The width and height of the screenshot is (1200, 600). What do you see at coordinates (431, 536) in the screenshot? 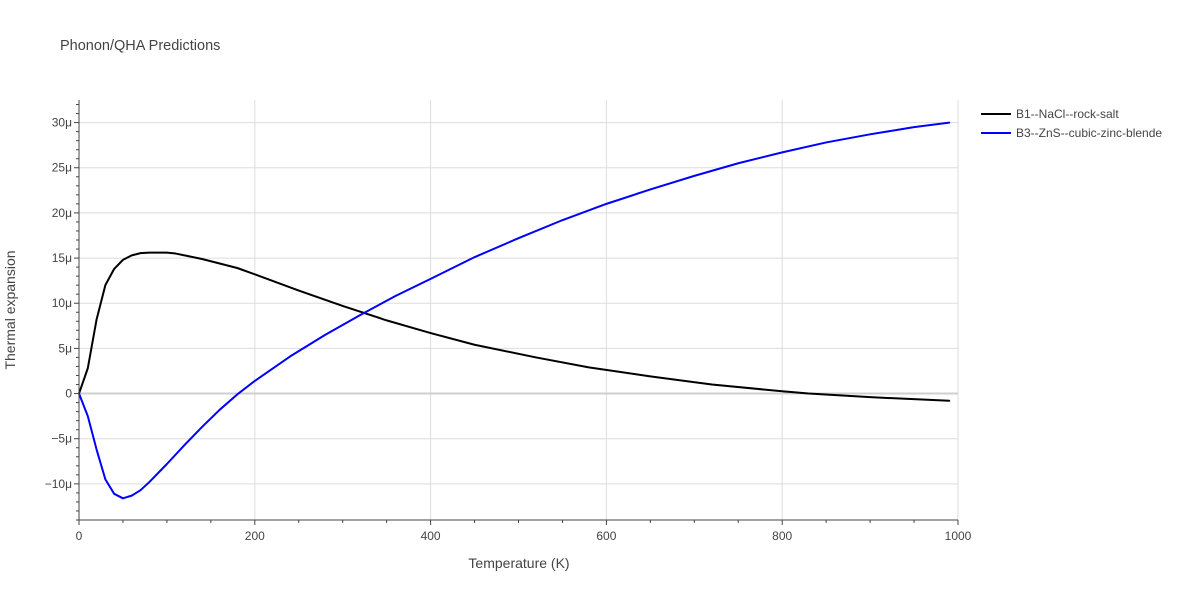
I see `x-tick-label: 400` at bounding box center [431, 536].